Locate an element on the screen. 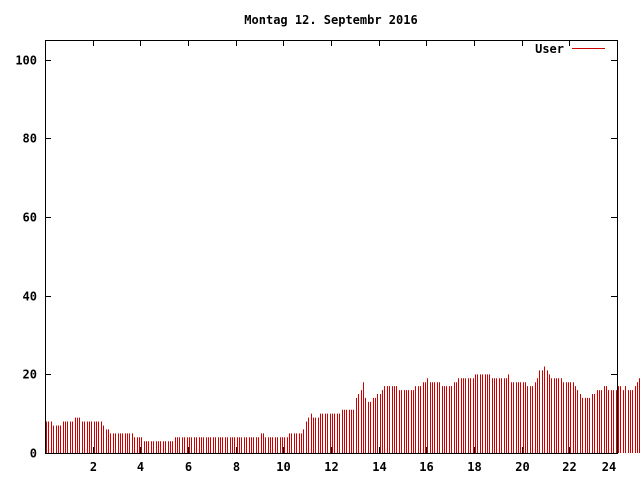  y-tick-label: 60 is located at coordinates (30, 218).